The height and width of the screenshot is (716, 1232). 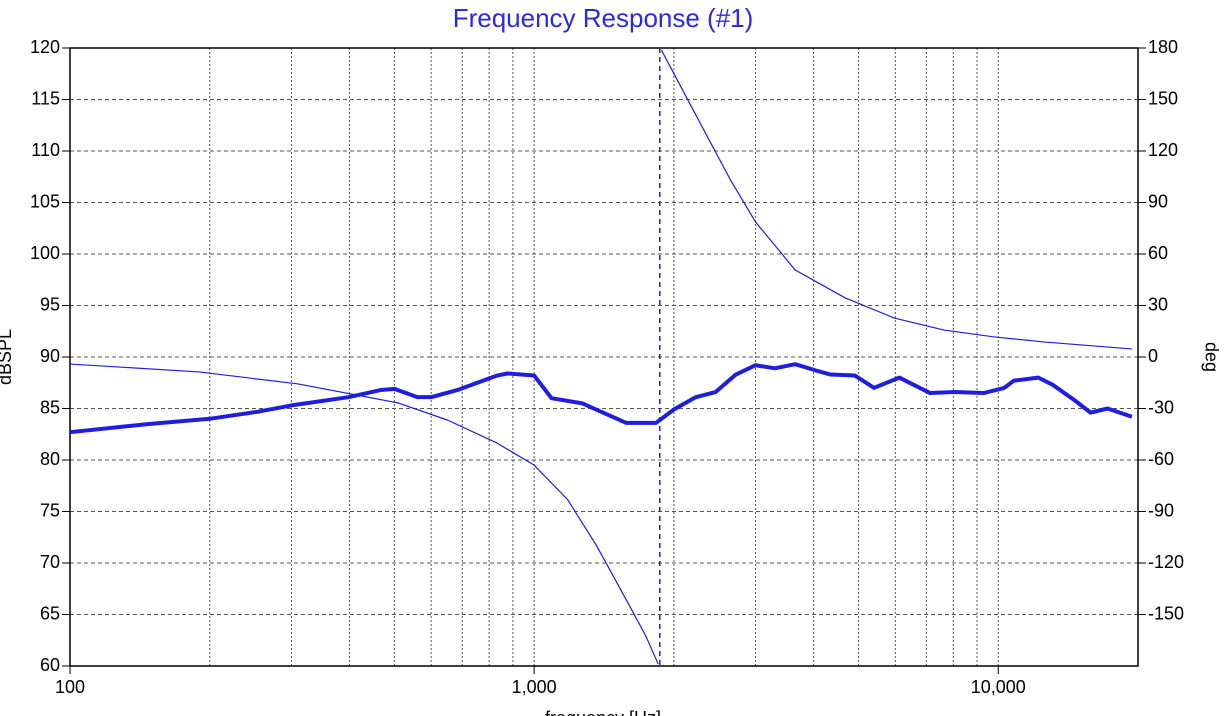 What do you see at coordinates (1158, 201) in the screenshot?
I see `y2-tick-label: 90` at bounding box center [1158, 201].